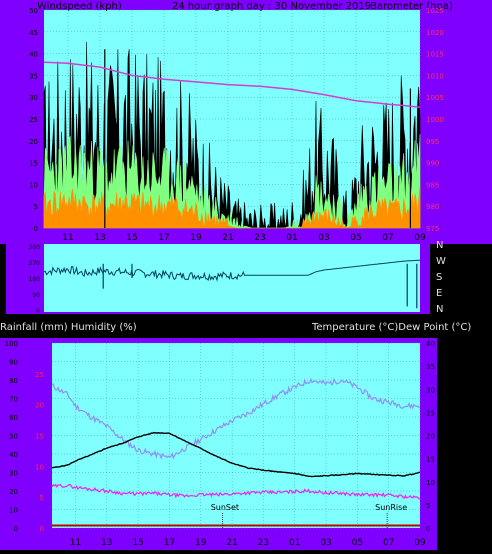 The width and height of the screenshot is (492, 554). I want to click on wind-low-series, so click(232, 208).